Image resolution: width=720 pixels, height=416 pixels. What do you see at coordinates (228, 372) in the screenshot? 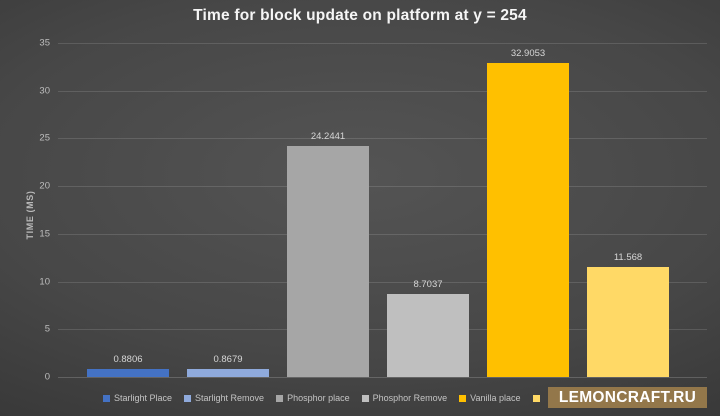
I see `bar-starlight-remove` at bounding box center [228, 372].